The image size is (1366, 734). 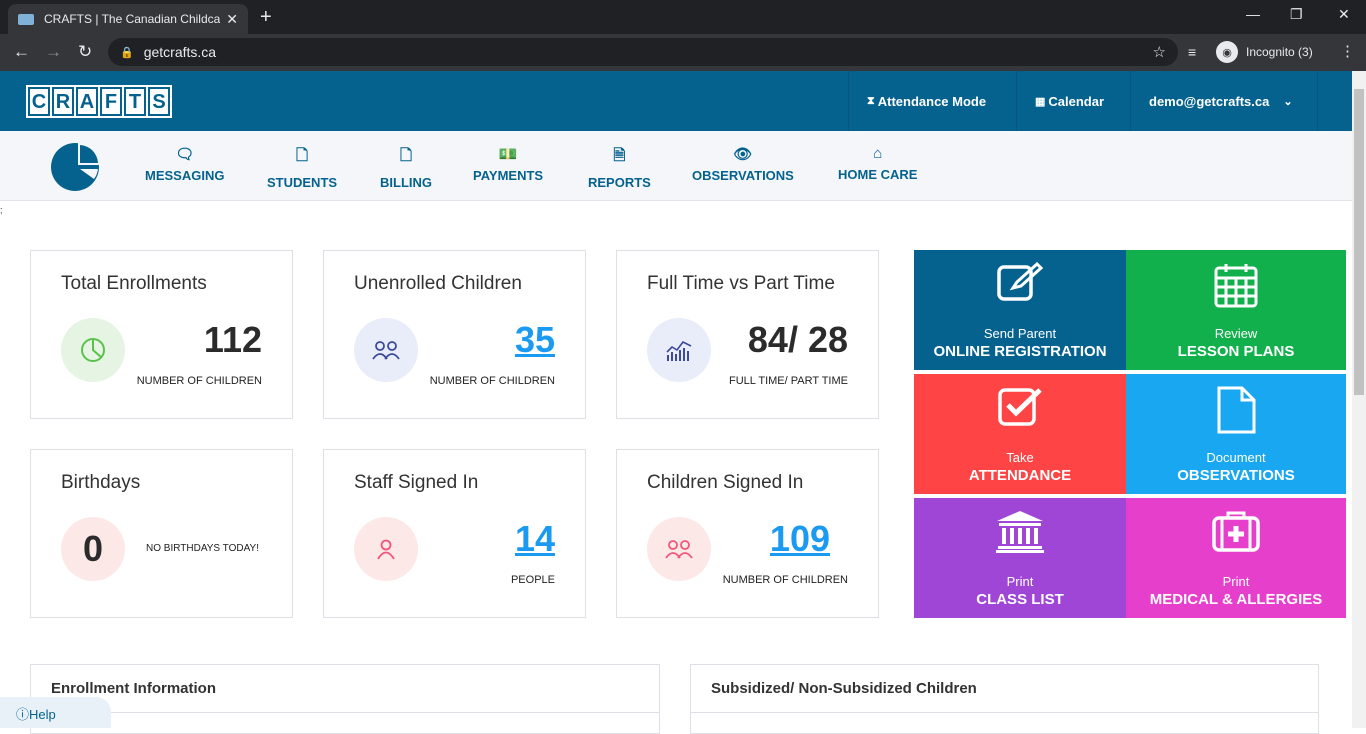 What do you see at coordinates (101, 482) in the screenshot?
I see `card-title: Birthdays` at bounding box center [101, 482].